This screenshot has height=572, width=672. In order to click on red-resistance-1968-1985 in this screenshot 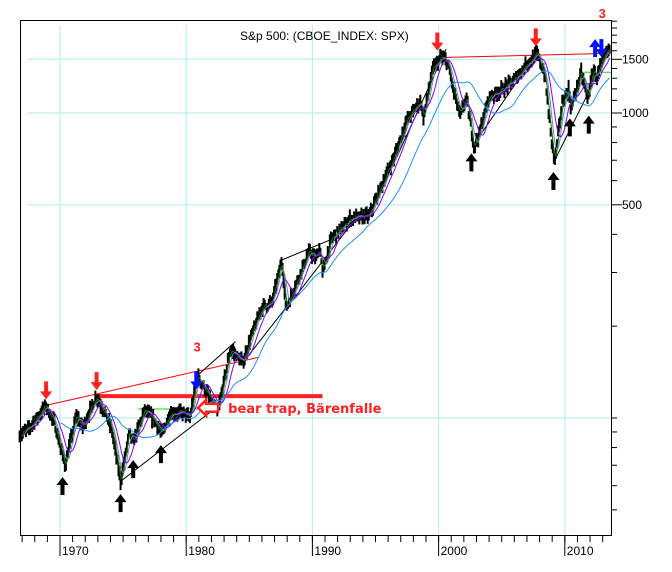, I will do `click(152, 381)`.